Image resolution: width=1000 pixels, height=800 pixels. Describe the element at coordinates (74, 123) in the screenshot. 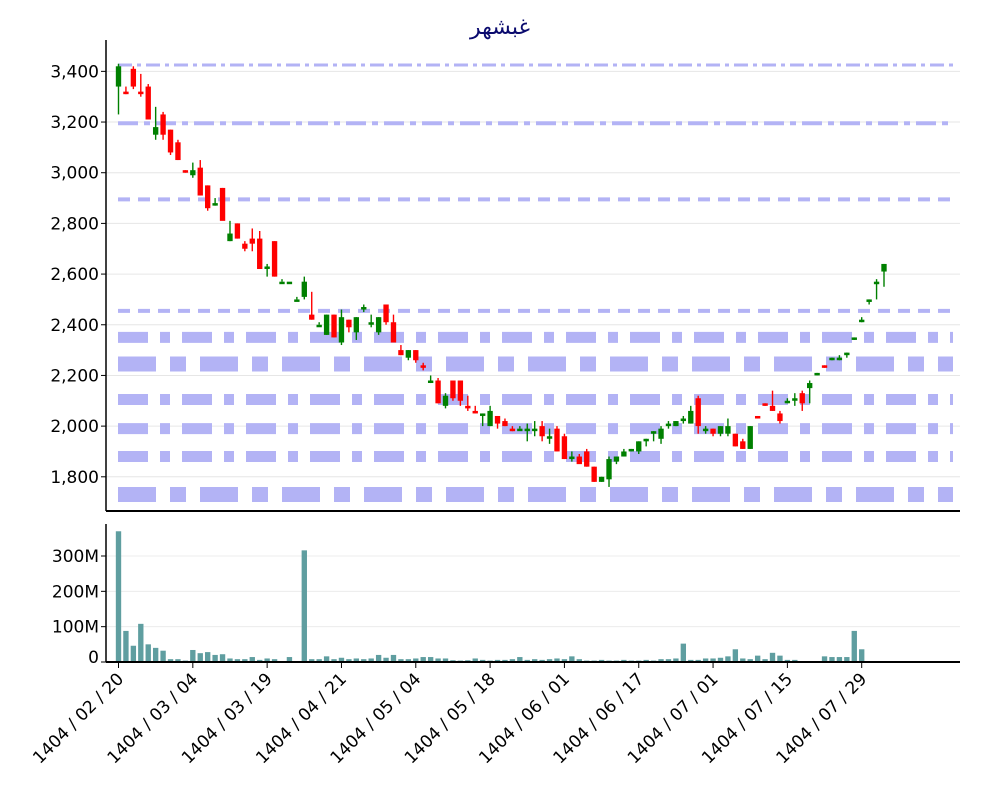

I see `price-tick-label: 3,200` at that location.